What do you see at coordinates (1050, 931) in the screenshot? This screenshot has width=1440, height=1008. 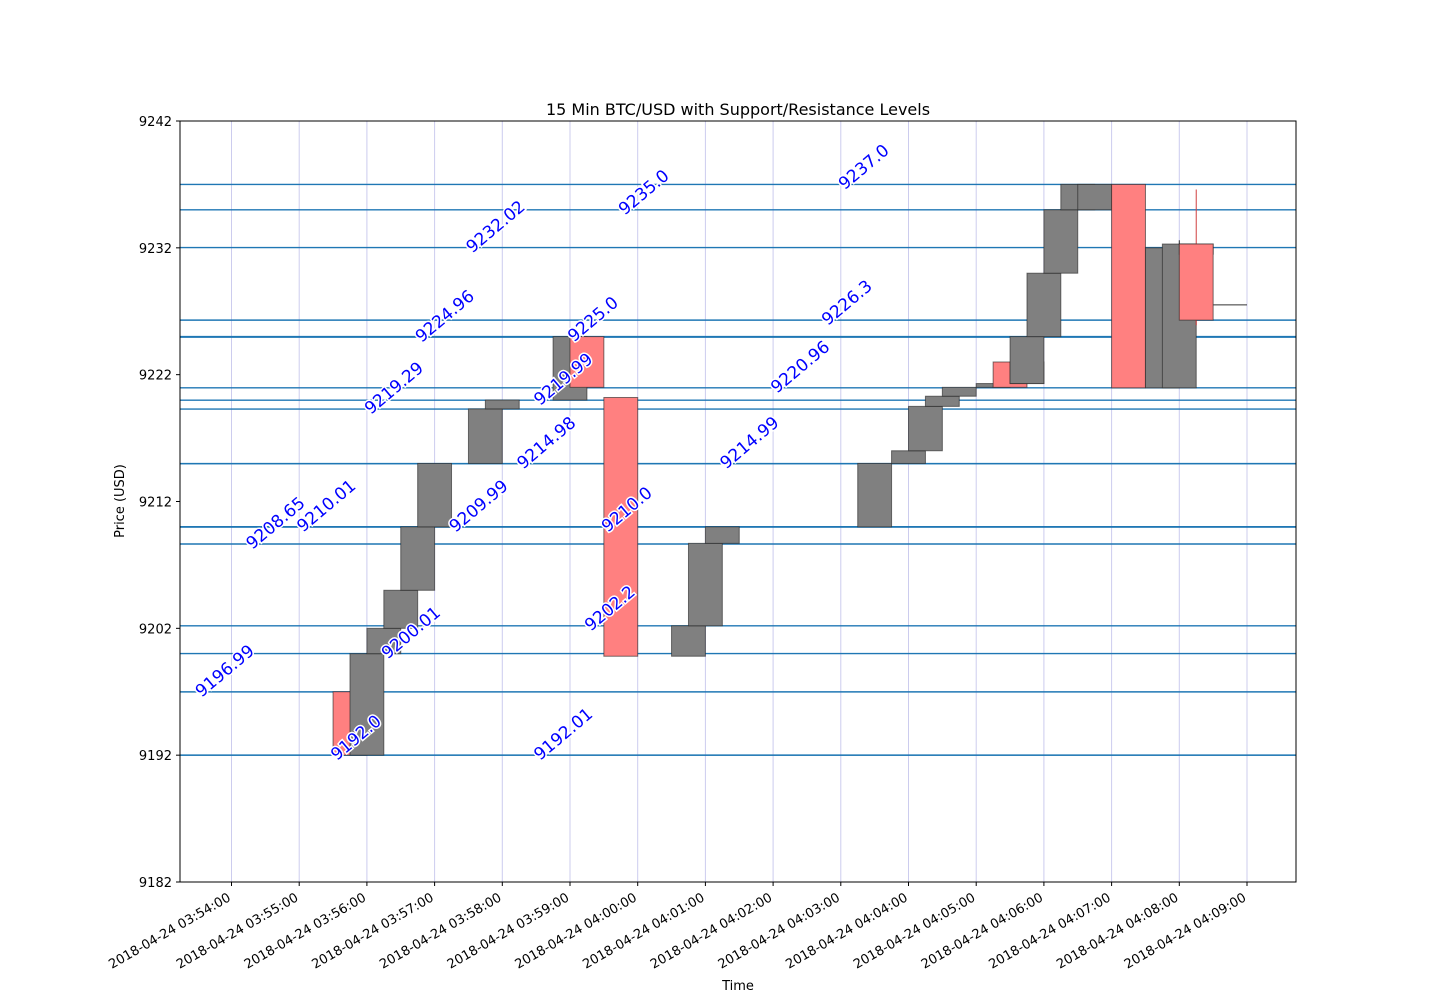 I see `x-tick-label: 2018-04-24 04:07:00` at bounding box center [1050, 931].